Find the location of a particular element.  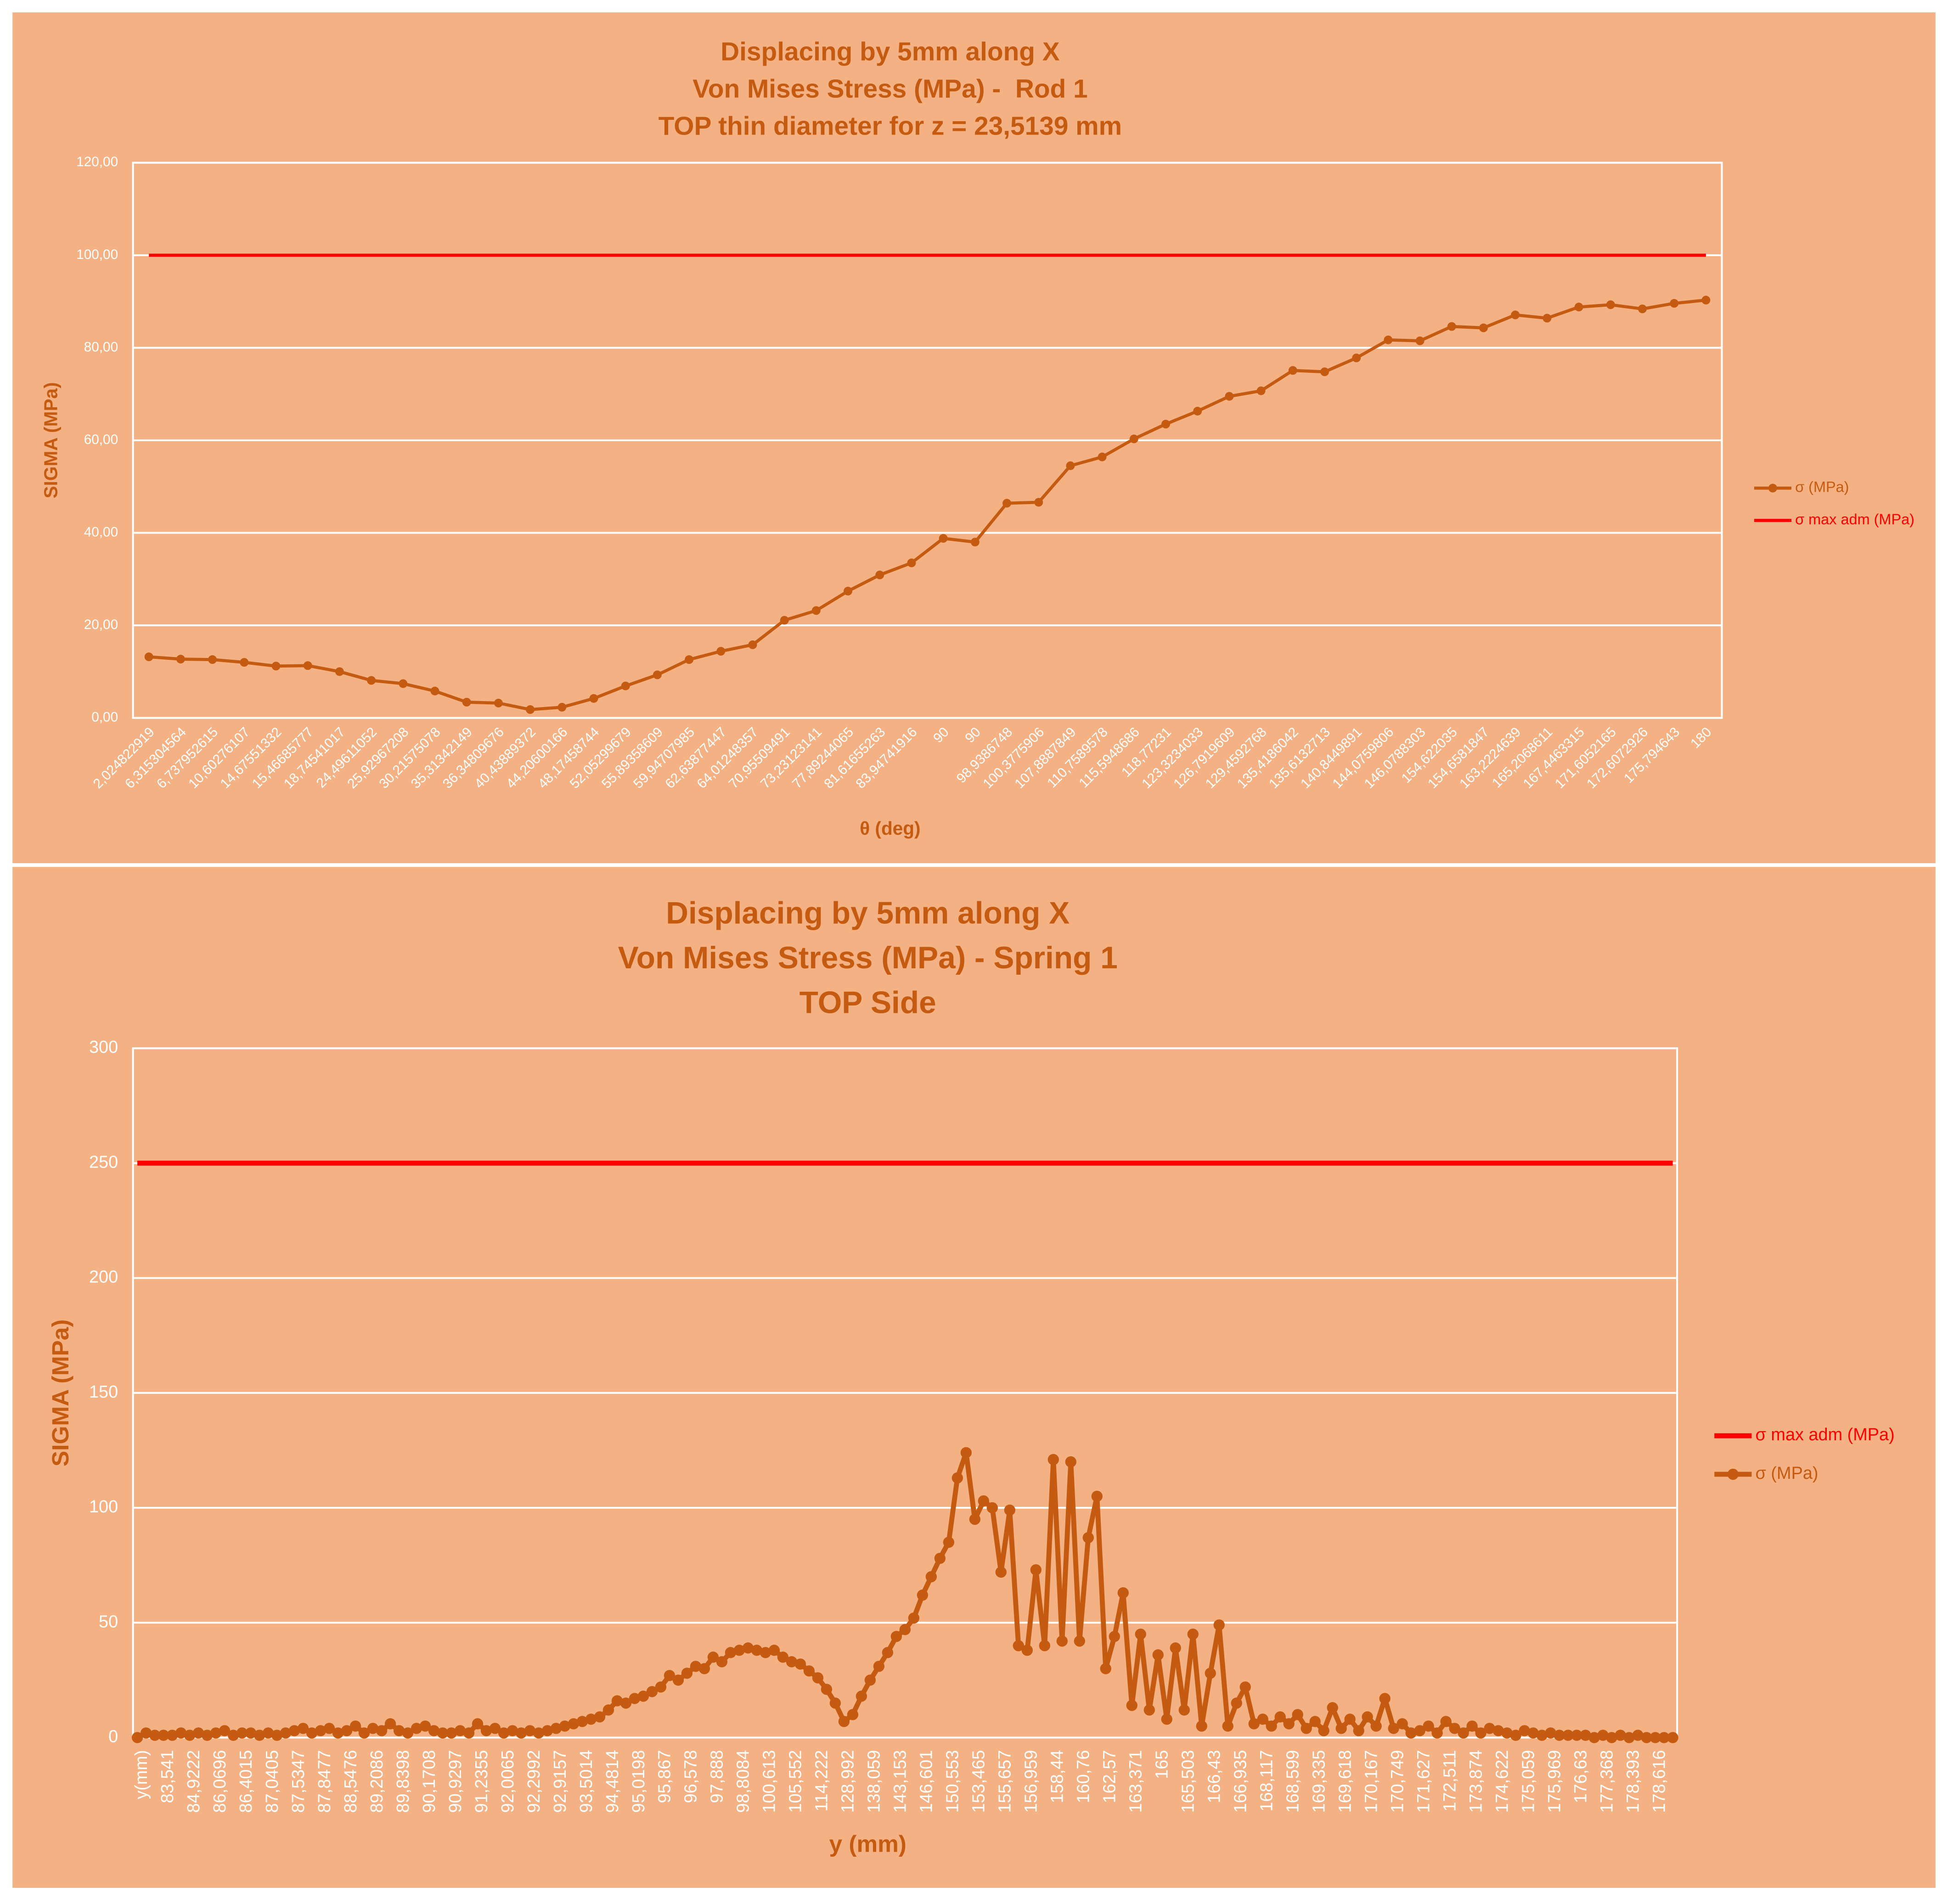

x-tick-label: 105,552 is located at coordinates (795, 1781).